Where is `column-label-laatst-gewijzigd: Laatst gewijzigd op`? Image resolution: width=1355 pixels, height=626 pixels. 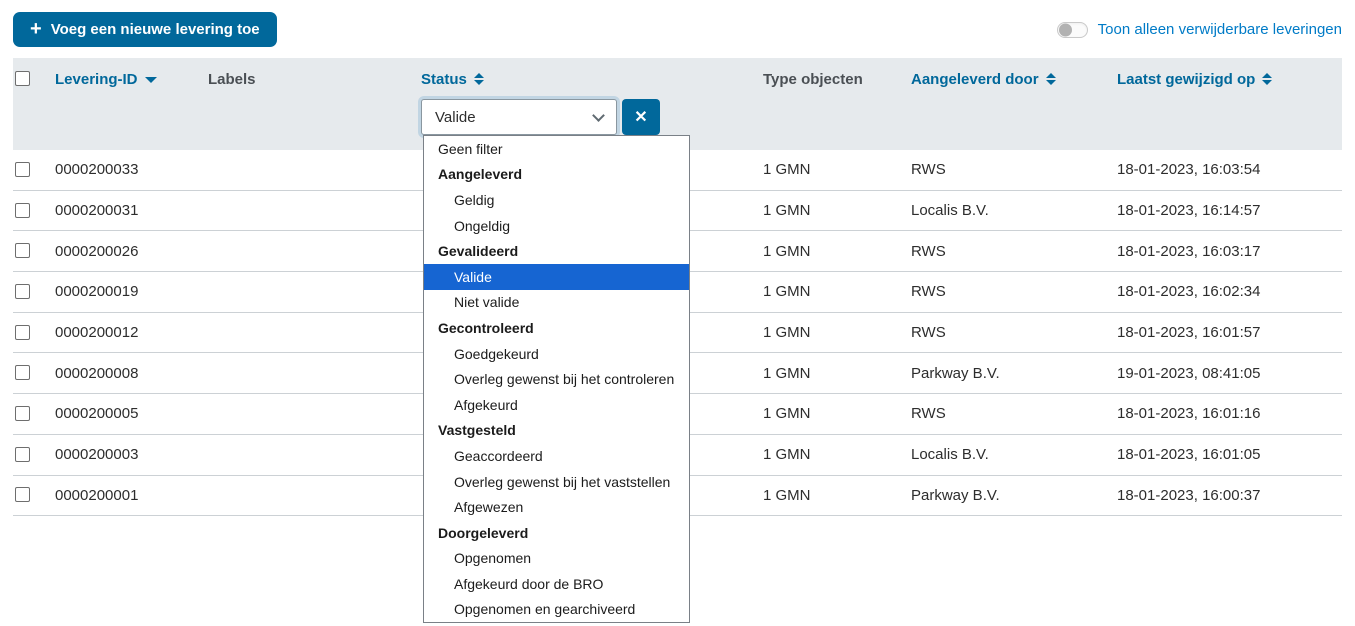
column-label-laatst-gewijzigd: Laatst gewijzigd op is located at coordinates (1186, 79).